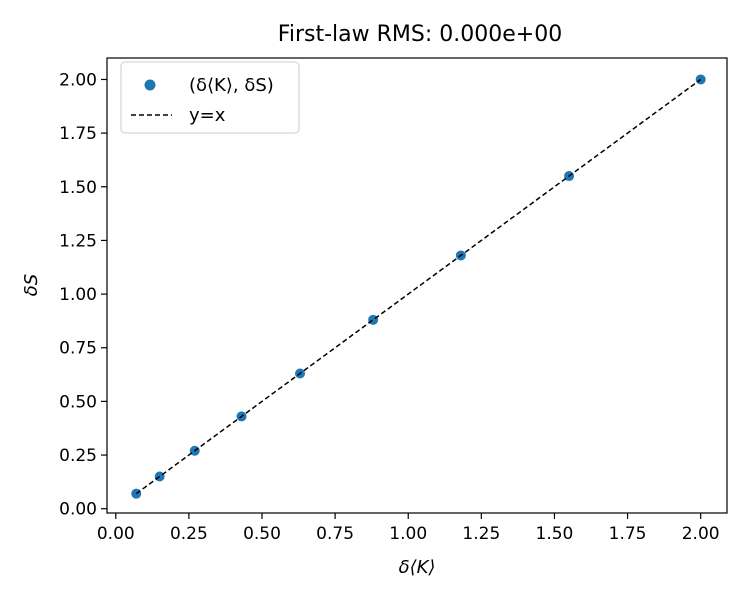 The image size is (750, 600). What do you see at coordinates (262, 534) in the screenshot?
I see `x-tick-label: 0.50` at bounding box center [262, 534].